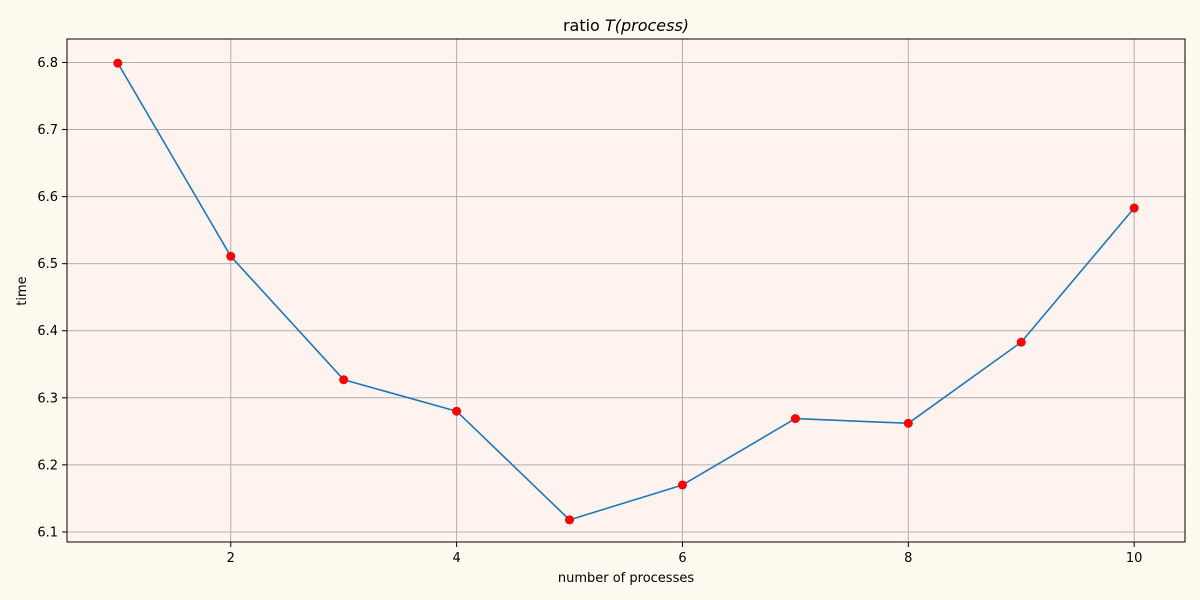 Image resolution: width=1200 pixels, height=600 pixels. What do you see at coordinates (456, 558) in the screenshot?
I see `x-tick-label: 4` at bounding box center [456, 558].